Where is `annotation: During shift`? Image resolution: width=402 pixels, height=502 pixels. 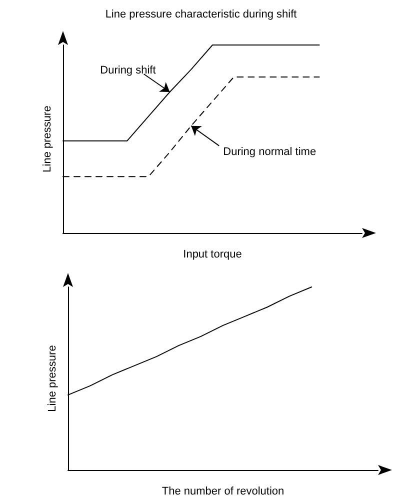
annotation: During shift is located at coordinates (128, 70).